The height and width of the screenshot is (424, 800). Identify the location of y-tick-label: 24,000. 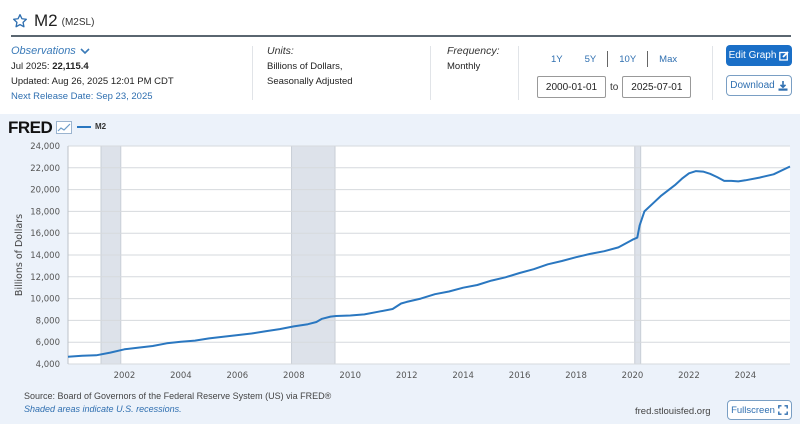
(45, 147).